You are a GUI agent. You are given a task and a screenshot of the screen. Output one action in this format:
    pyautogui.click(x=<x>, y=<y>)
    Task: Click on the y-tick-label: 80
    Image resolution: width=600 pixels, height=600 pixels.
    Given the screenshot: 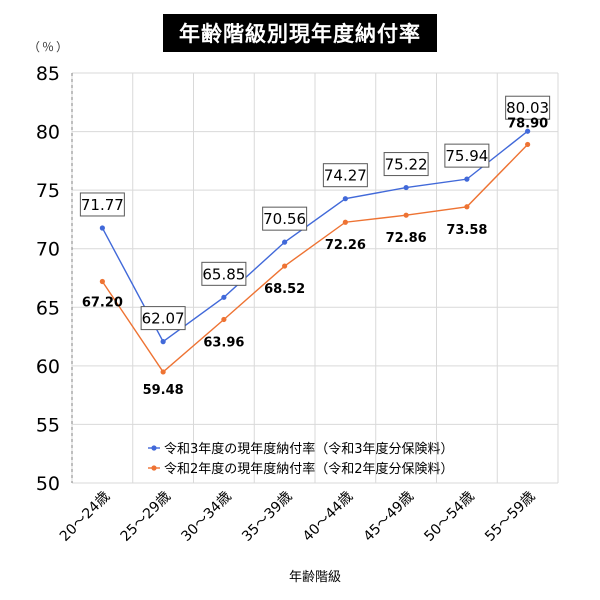 What is the action you would take?
    pyautogui.click(x=48, y=133)
    